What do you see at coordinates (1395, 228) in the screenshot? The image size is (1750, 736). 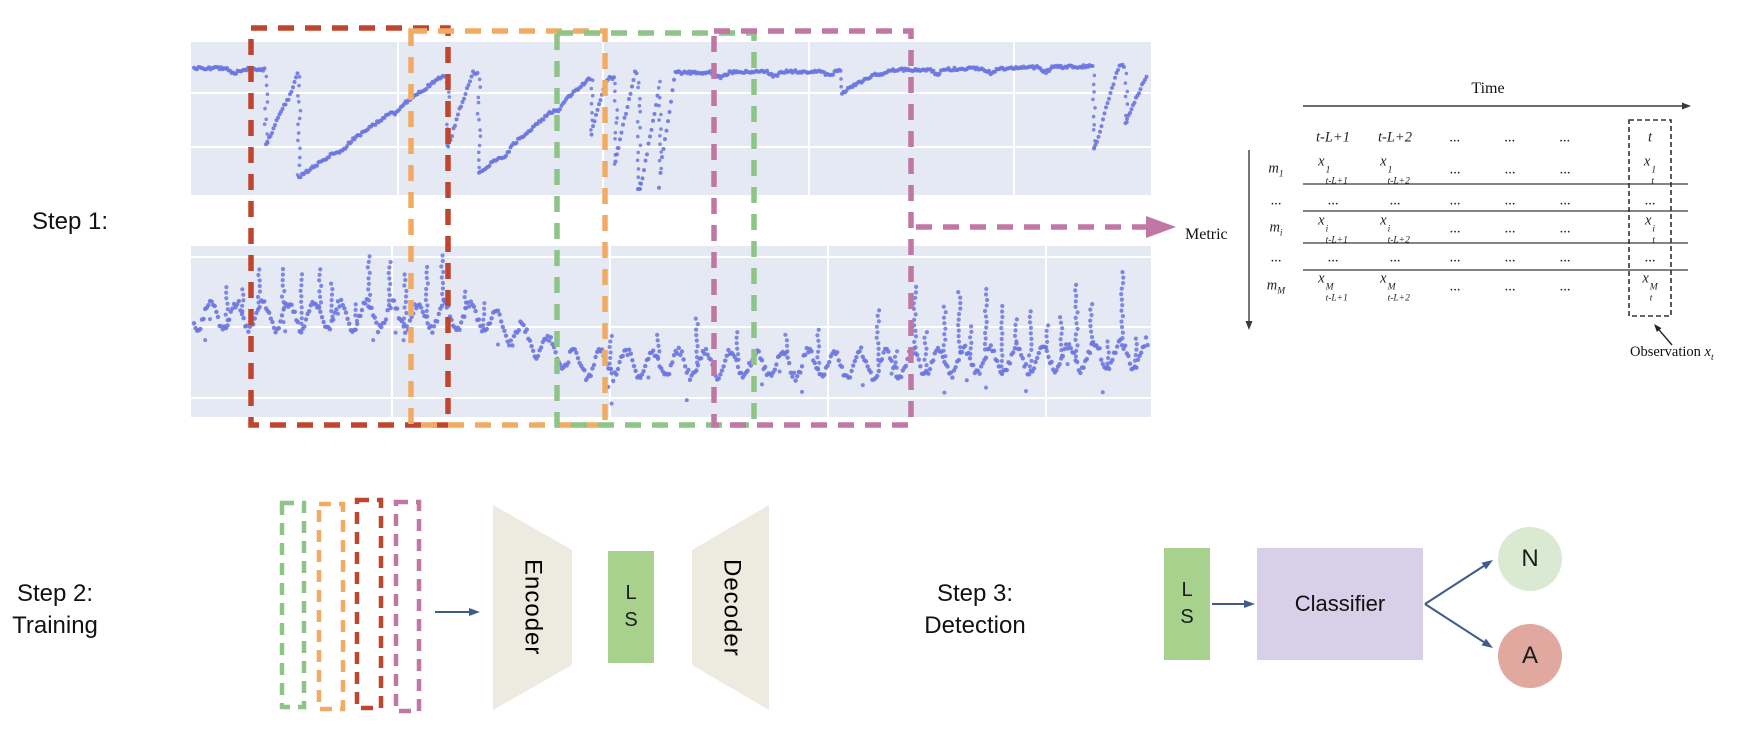 I see `table-cell: x i t-L+2` at bounding box center [1395, 228].